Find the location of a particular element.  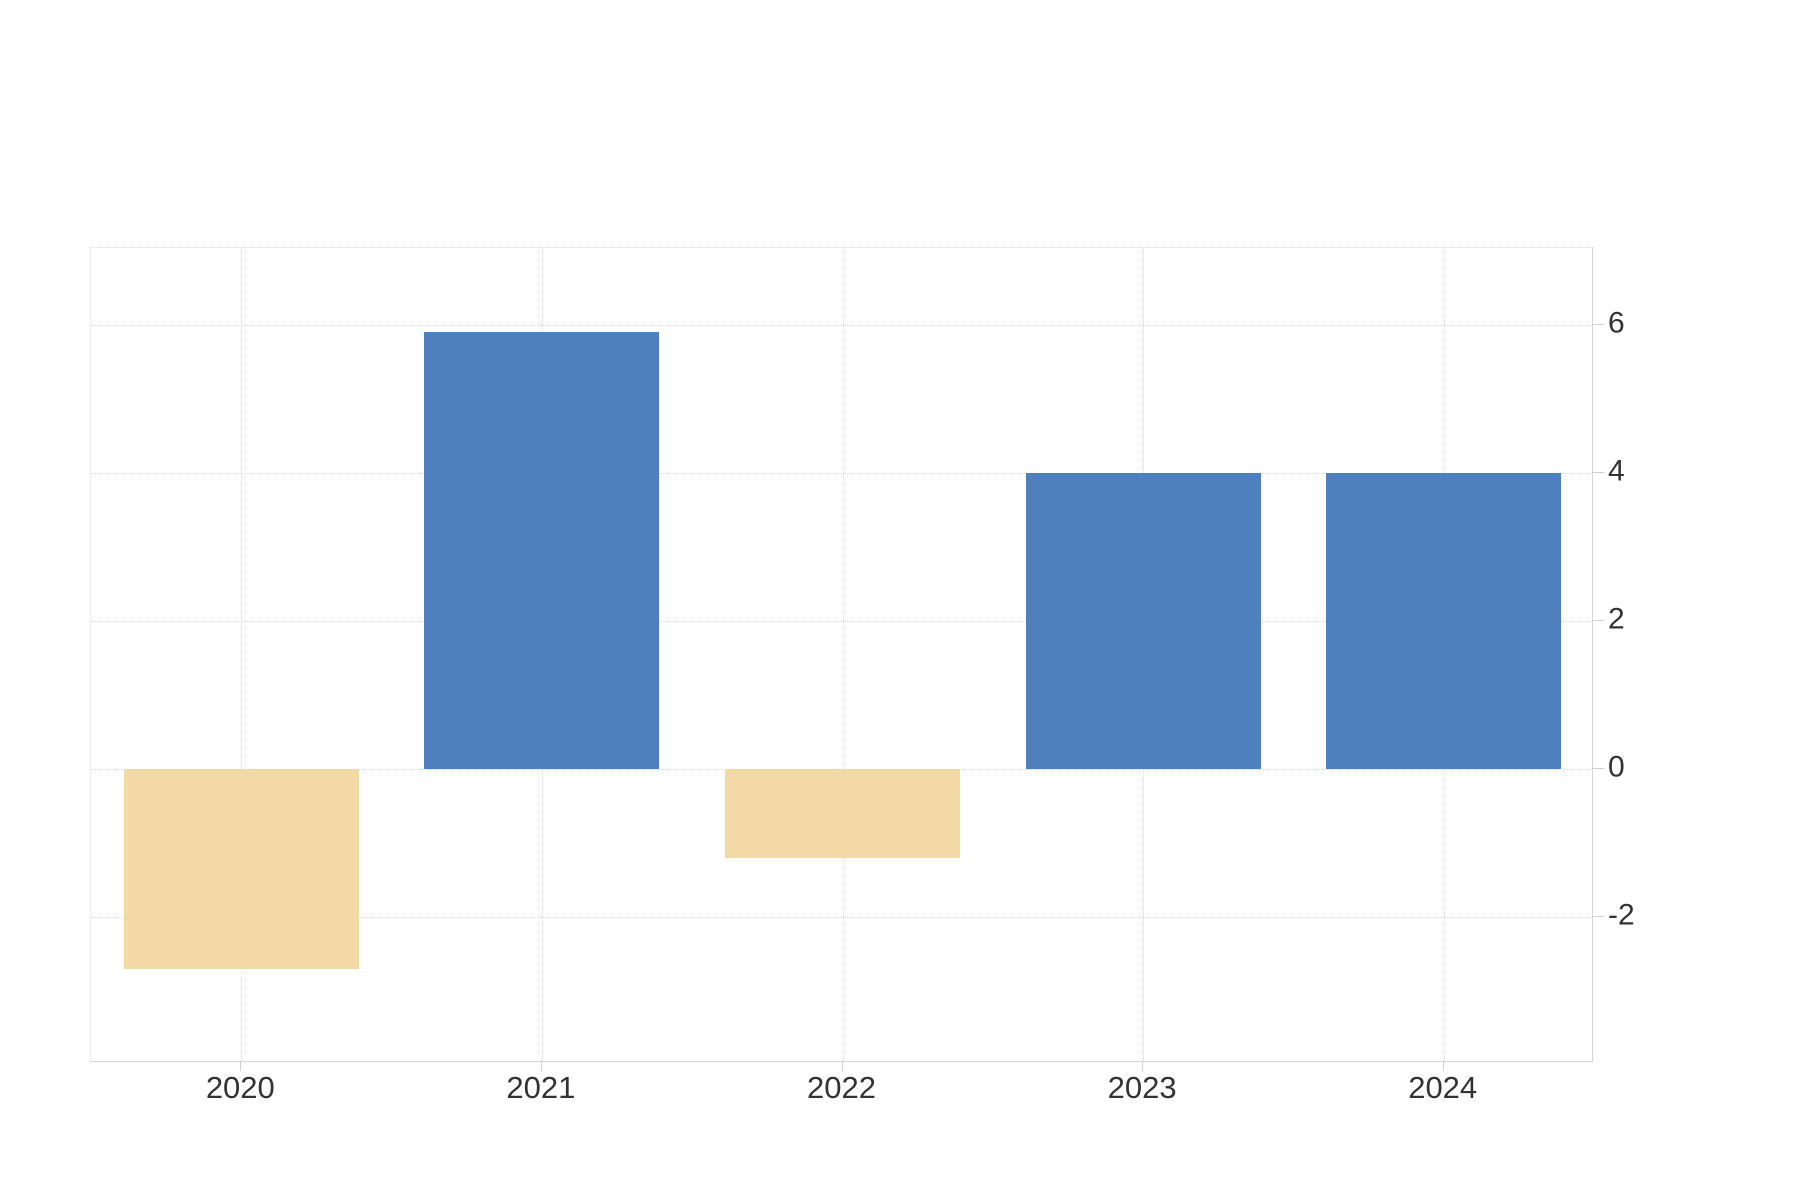

bar-2020 is located at coordinates (241, 869).